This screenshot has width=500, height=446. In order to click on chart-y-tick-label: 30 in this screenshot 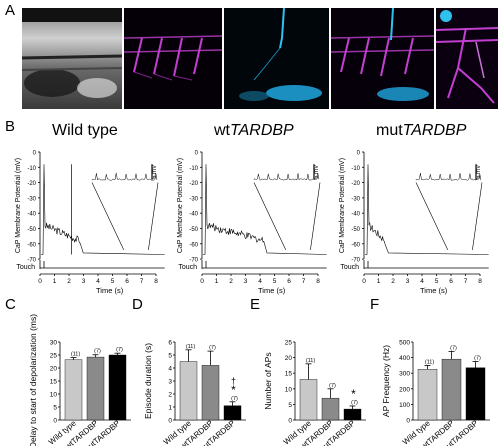, I will do `click(54, 343)`.